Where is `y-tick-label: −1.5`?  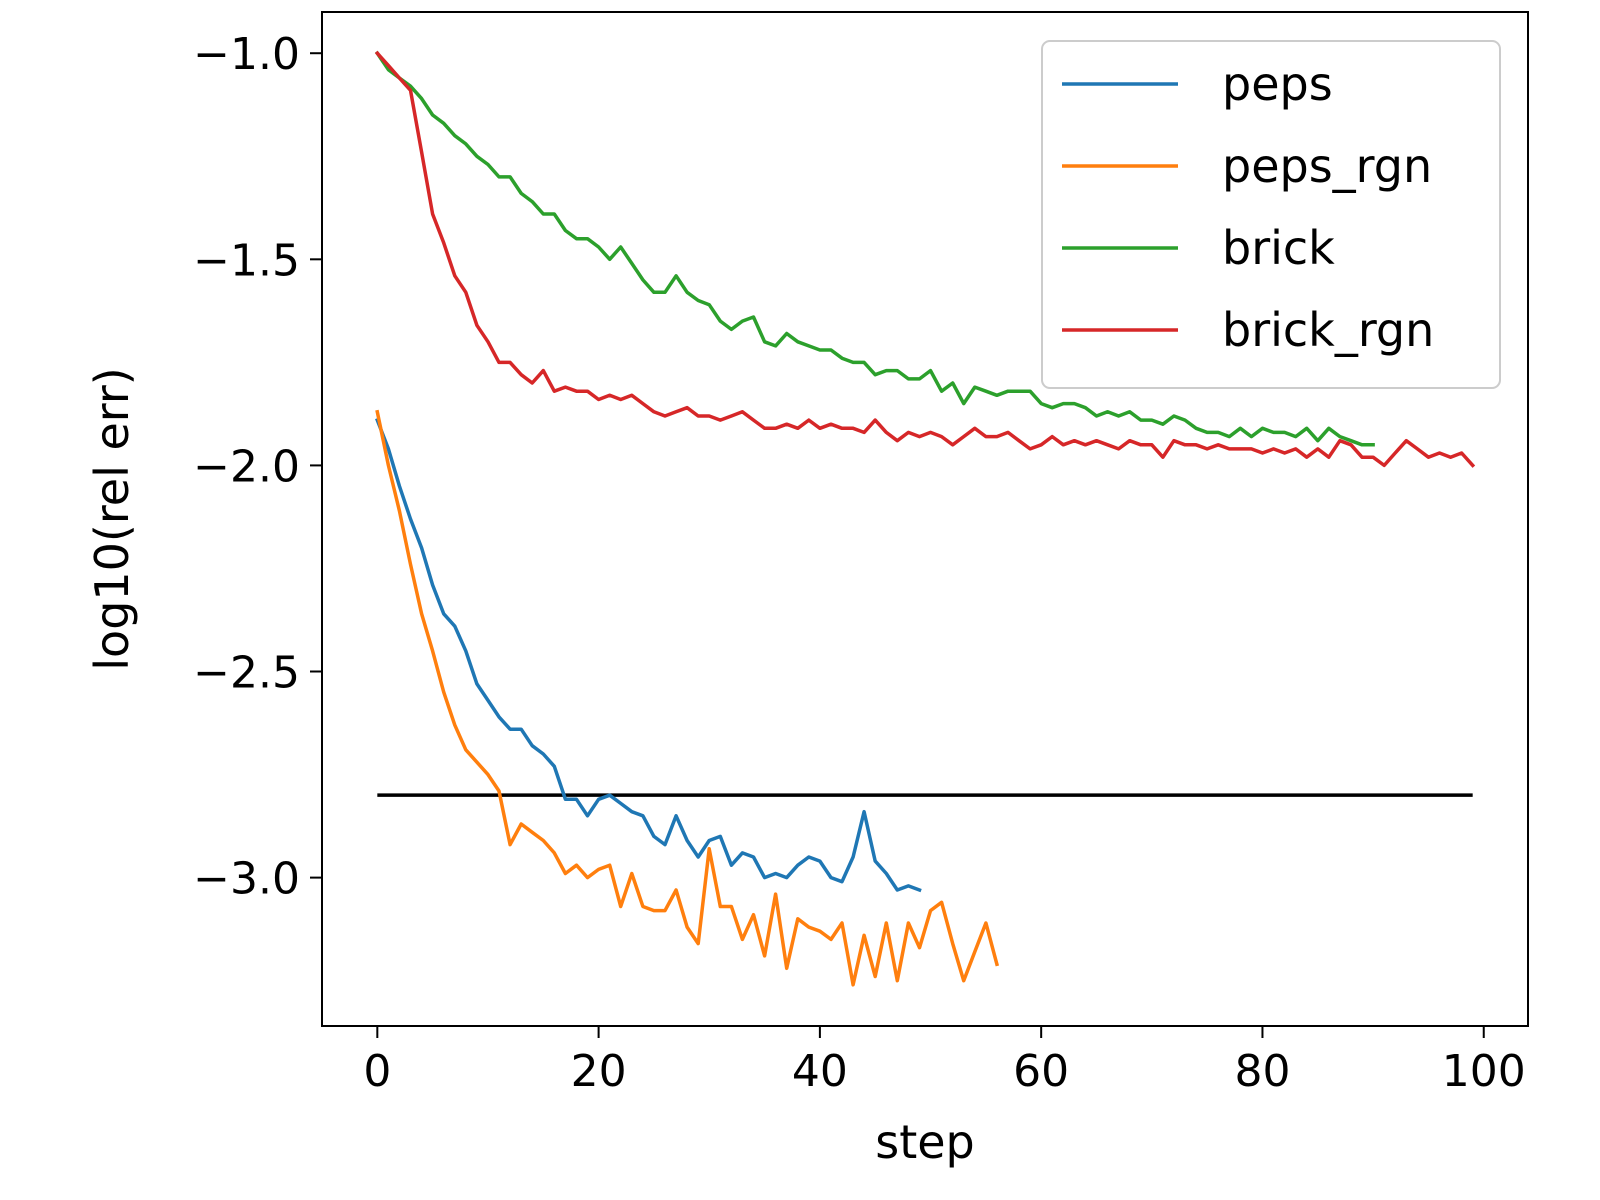 y-tick-label: −1.5 is located at coordinates (246, 260).